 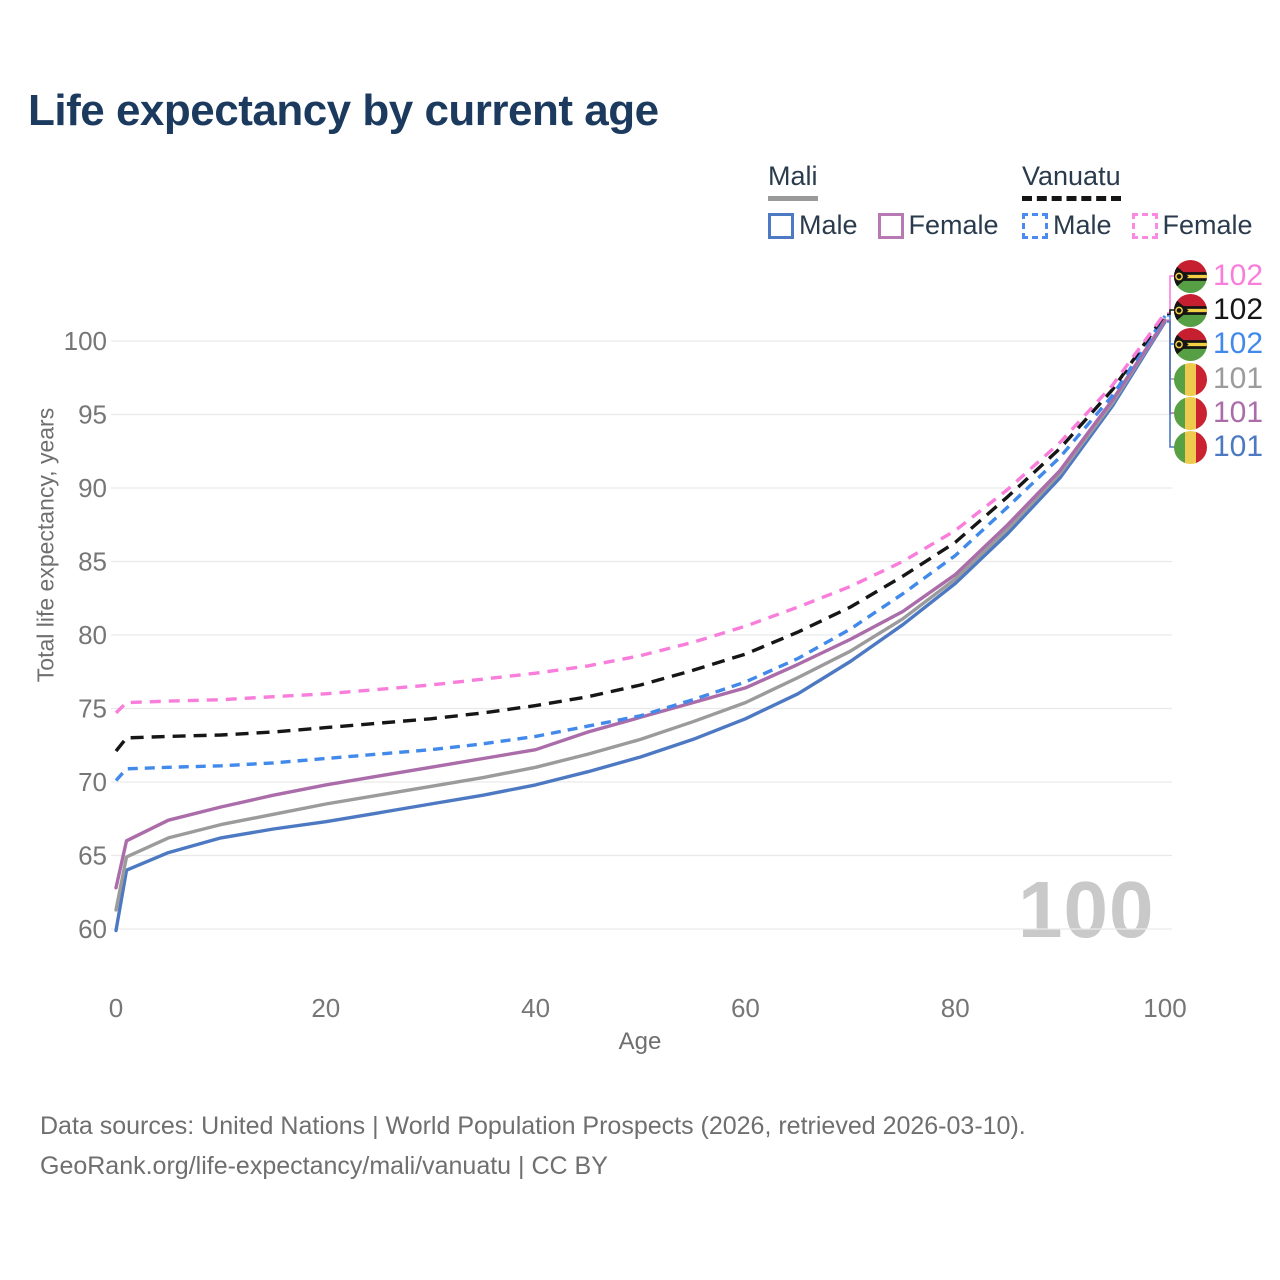 I want to click on vanuatu-male-swatch-icon, so click(x=1035, y=225).